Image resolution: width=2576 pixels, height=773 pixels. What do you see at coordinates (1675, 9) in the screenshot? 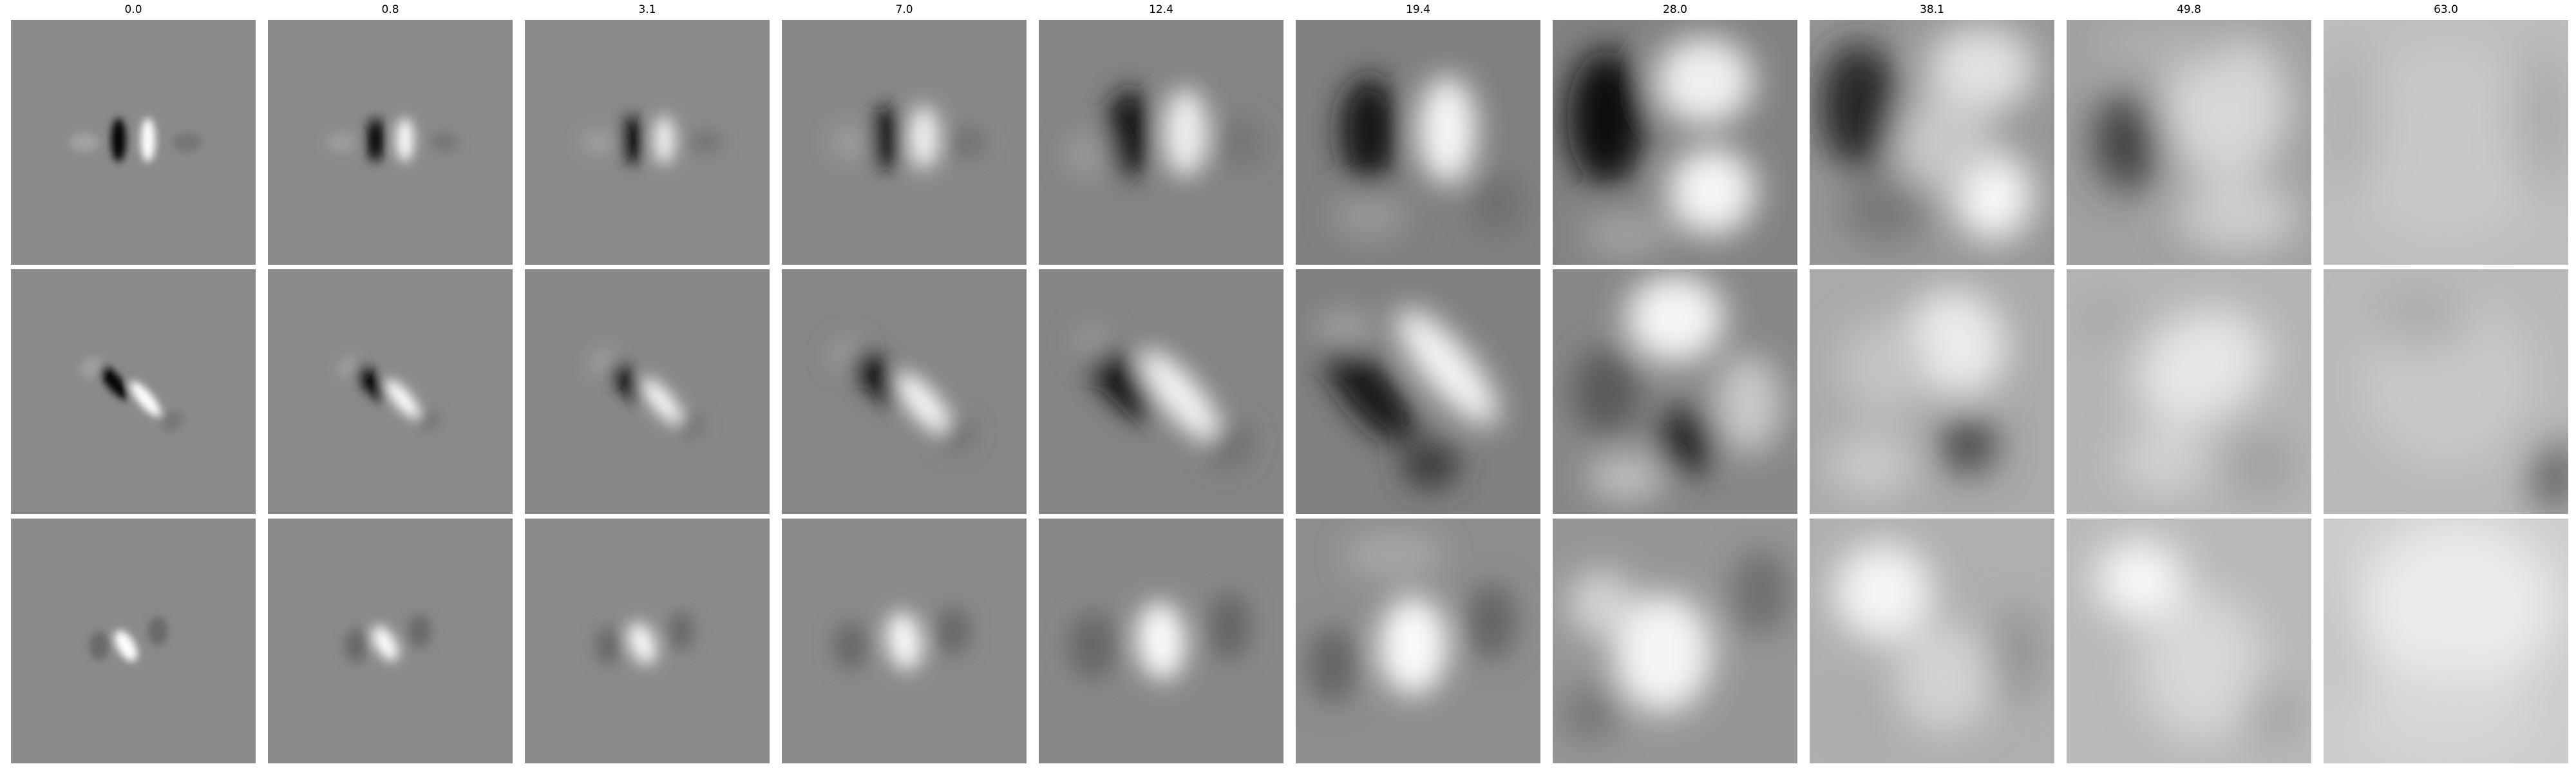
I see `column-title: 28.0` at bounding box center [1675, 9].